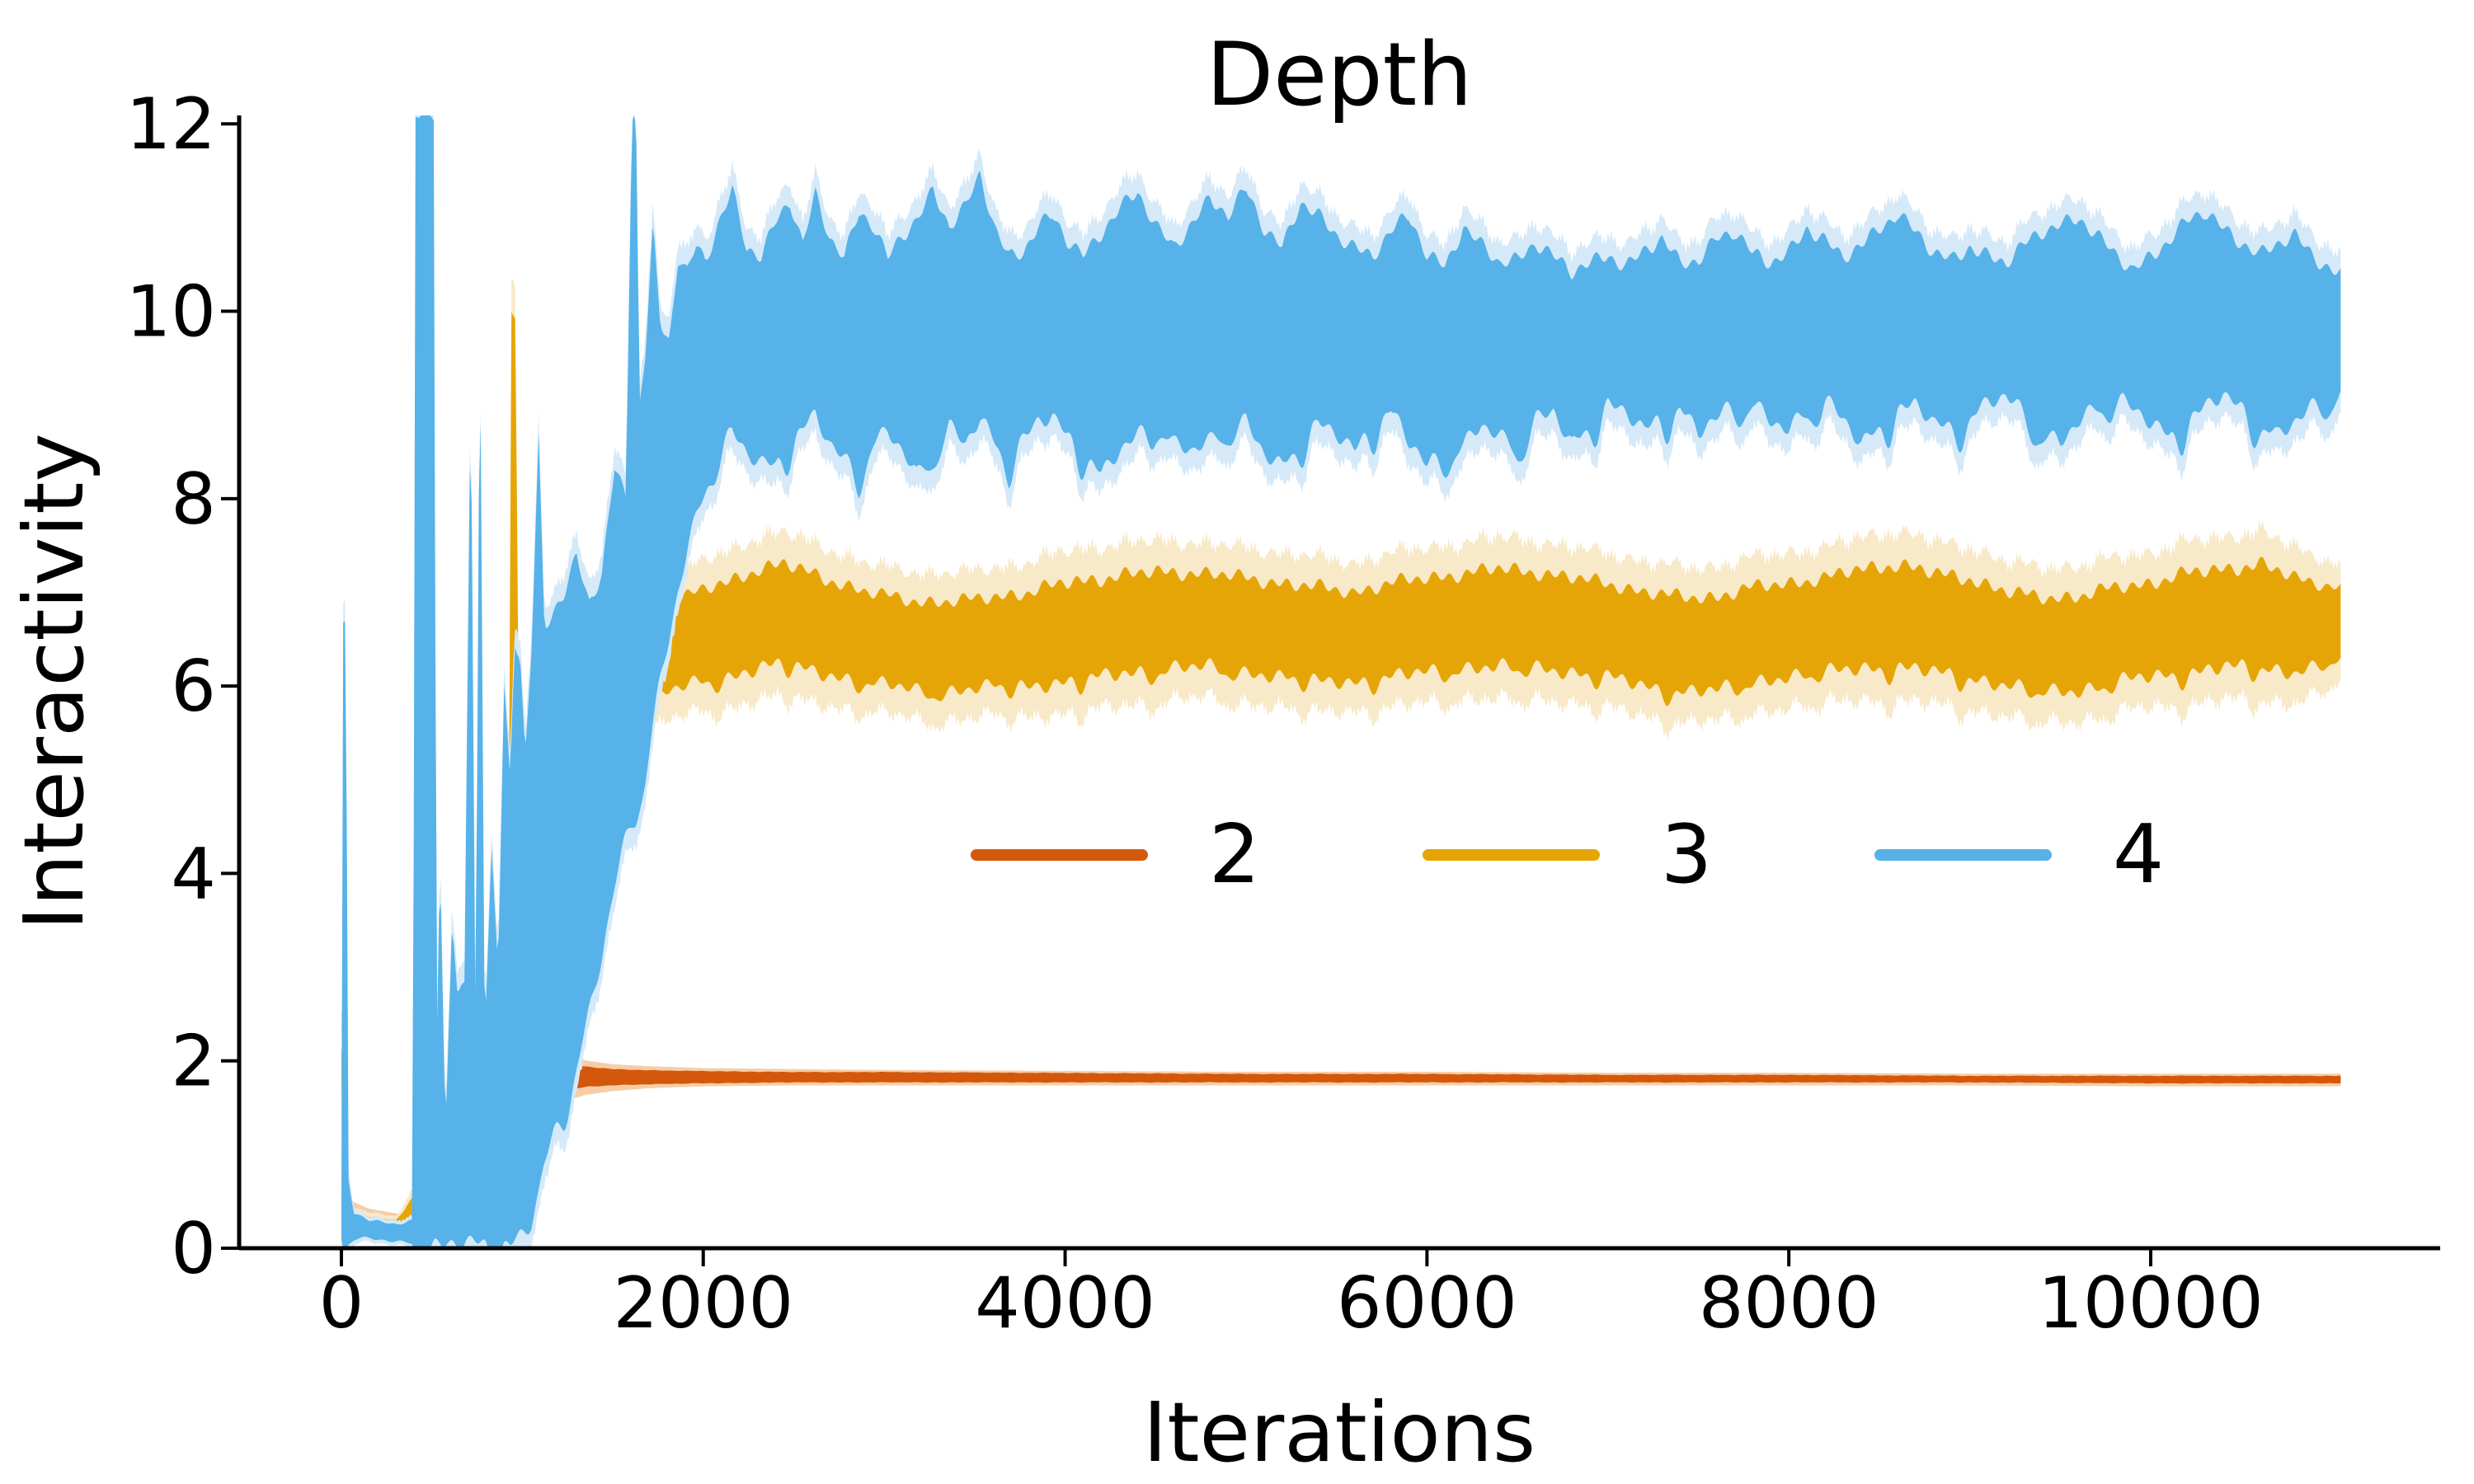 This screenshot has width=2474, height=1484. Describe the element at coordinates (1234, 855) in the screenshot. I see `legend-label-2: 2` at that location.